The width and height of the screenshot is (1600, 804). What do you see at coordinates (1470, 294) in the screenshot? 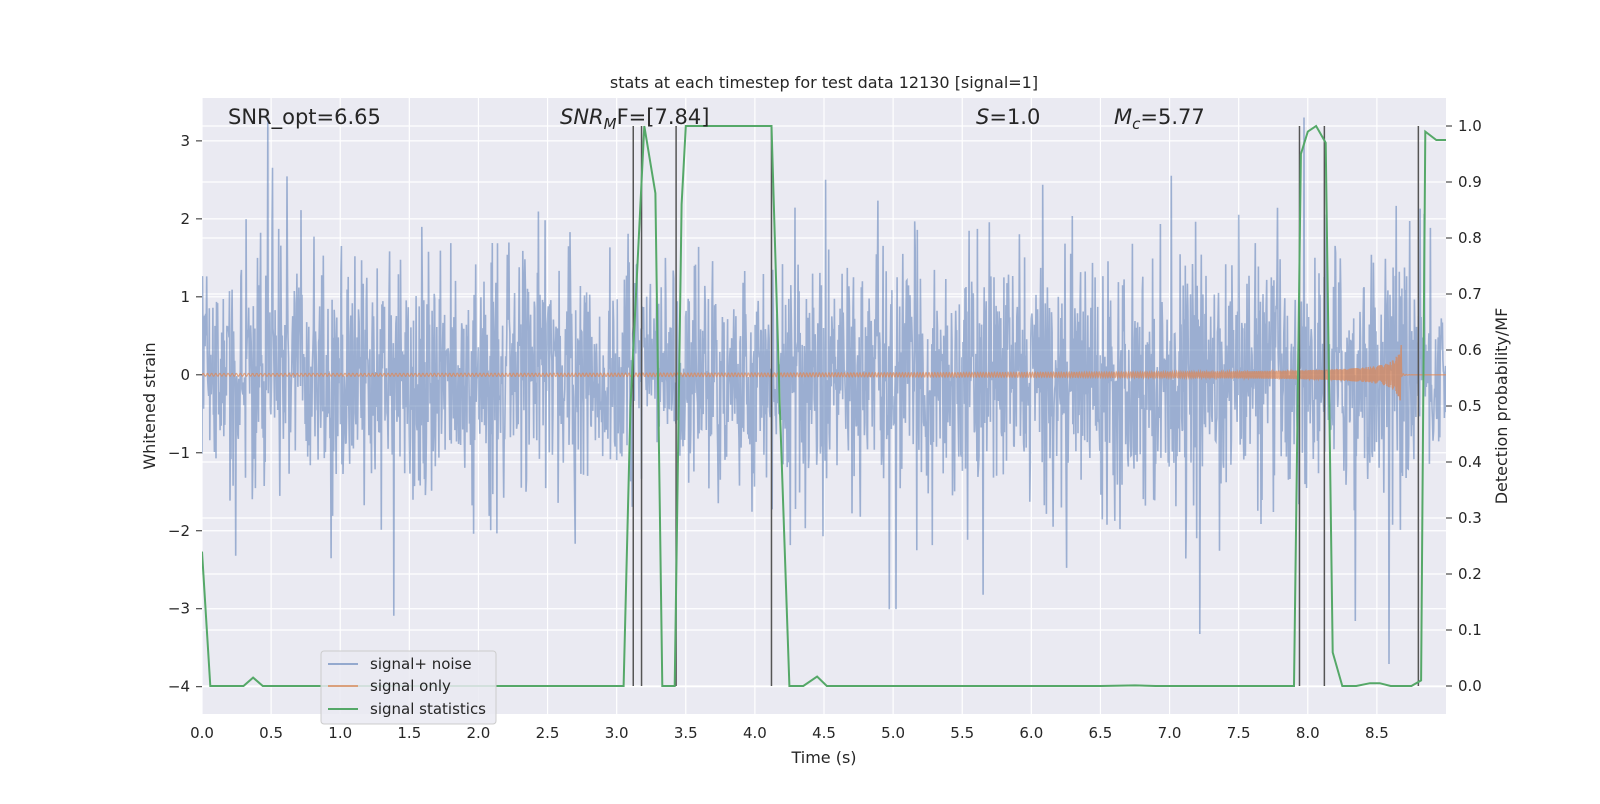
I see `y-right-tick-label: 0.7` at bounding box center [1470, 294].